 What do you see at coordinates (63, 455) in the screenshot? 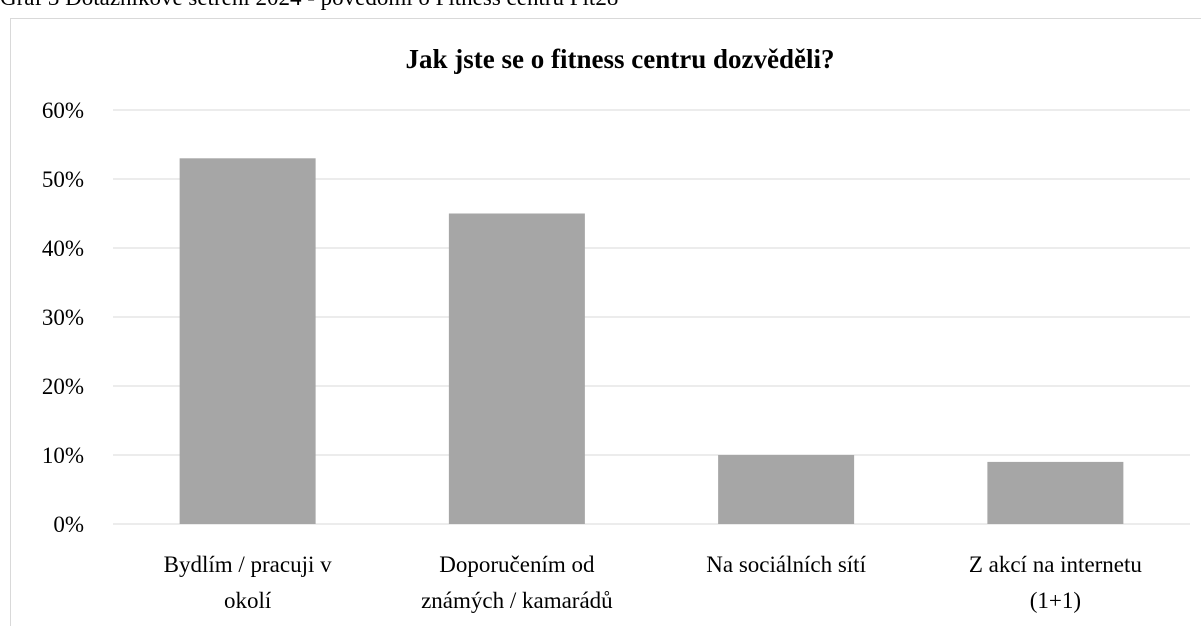
I see `y-tick-label: 10%` at bounding box center [63, 455].